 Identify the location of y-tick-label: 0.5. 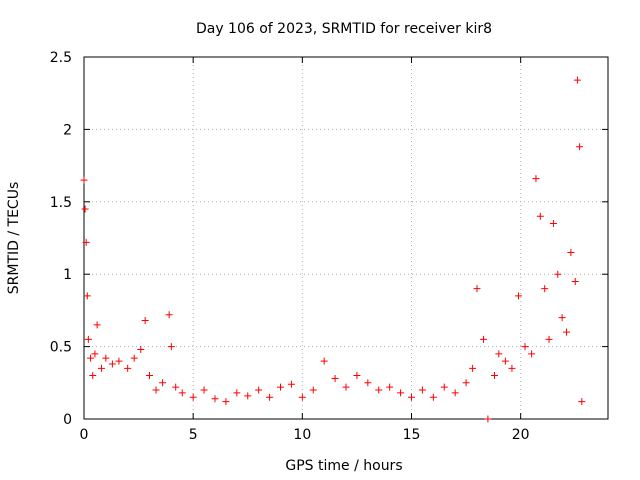
(61, 348).